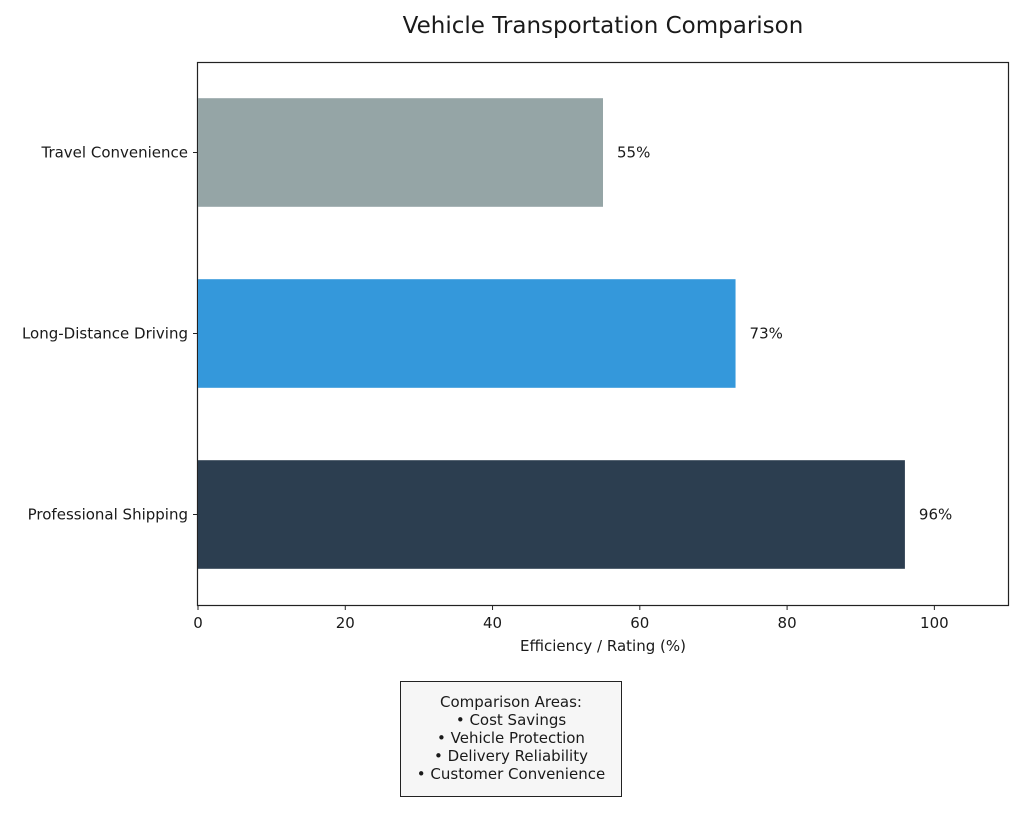 Image resolution: width=1024 pixels, height=823 pixels. What do you see at coordinates (108, 515) in the screenshot?
I see `y-tick-label: Professional Shipping` at bounding box center [108, 515].